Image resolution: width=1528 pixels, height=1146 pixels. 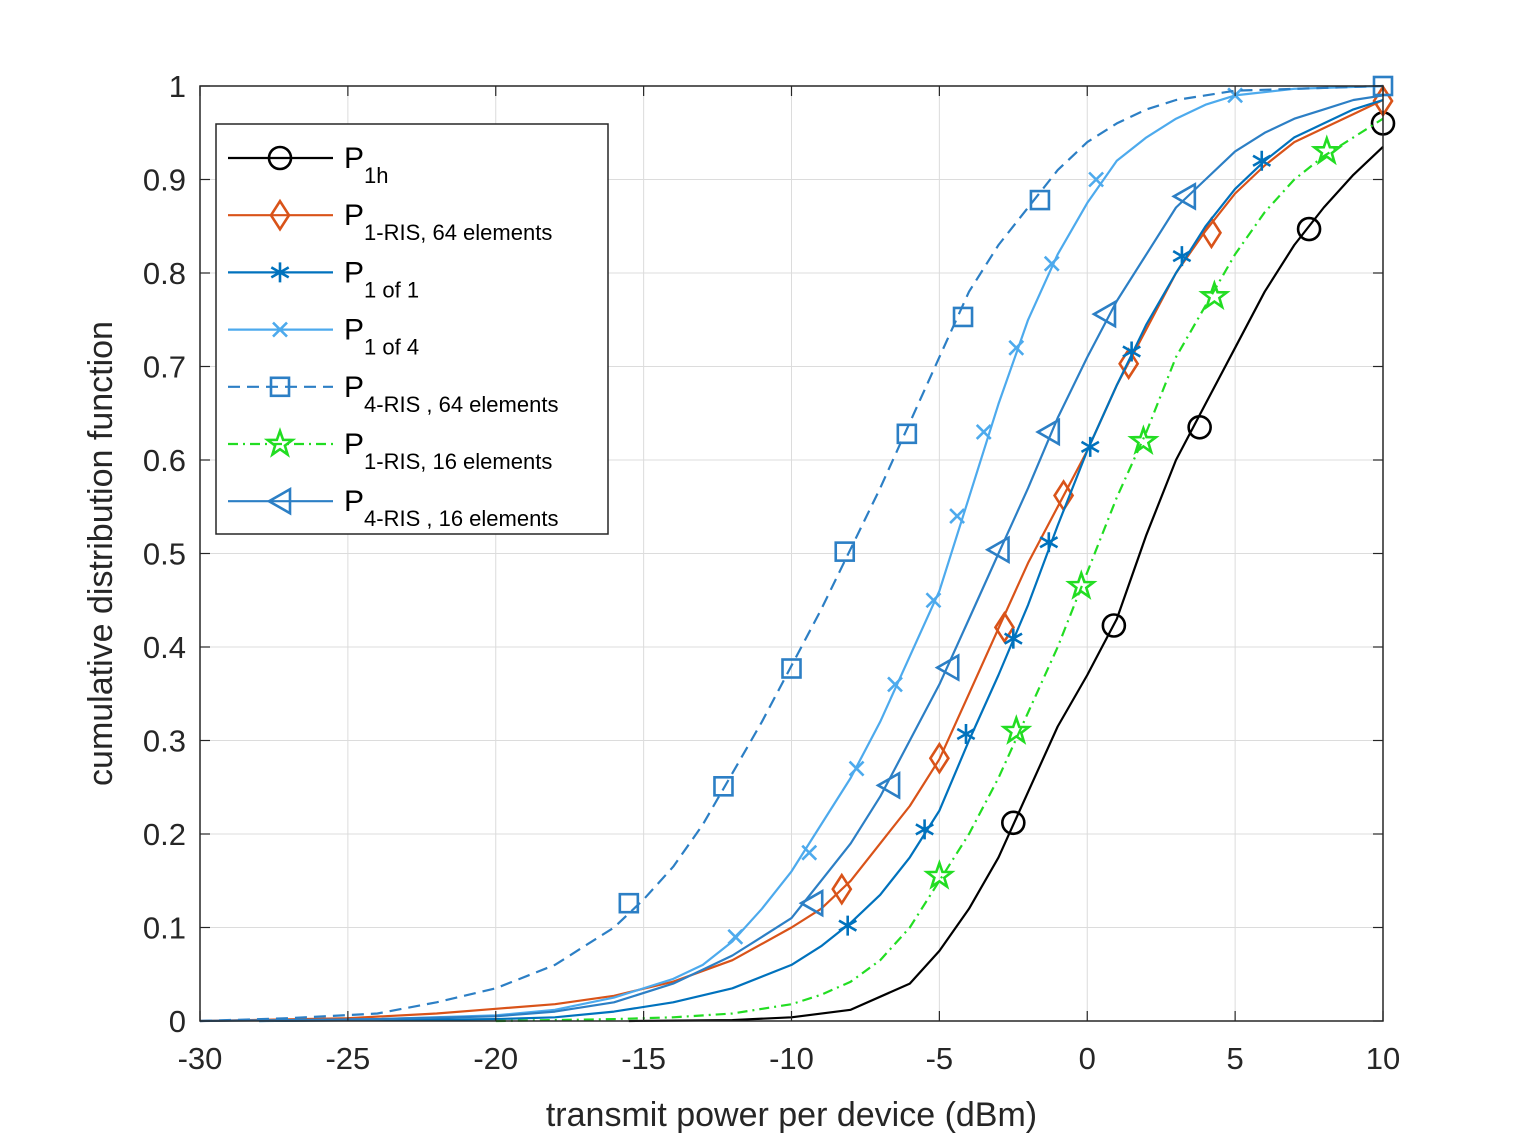 What do you see at coordinates (448, 222) in the screenshot?
I see `legend-label: P1-RIS, 64 elements` at bounding box center [448, 222].